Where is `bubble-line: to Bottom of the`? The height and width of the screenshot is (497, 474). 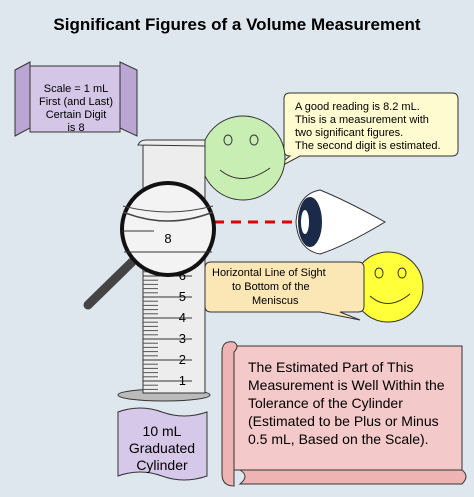 bubble-line: to Bottom of the is located at coordinates (271, 287).